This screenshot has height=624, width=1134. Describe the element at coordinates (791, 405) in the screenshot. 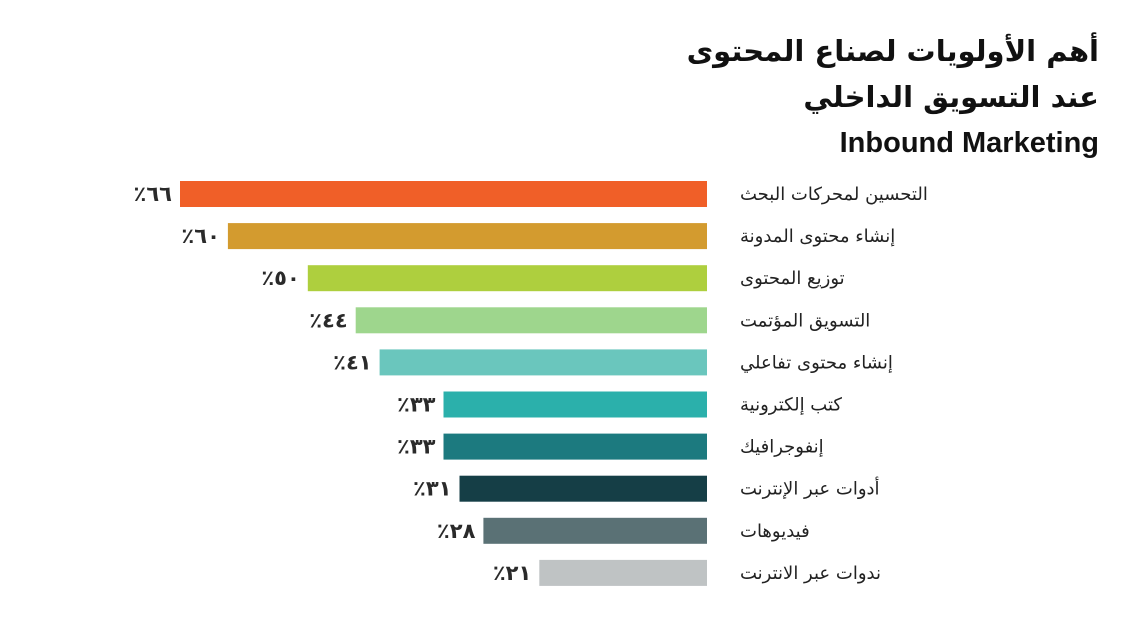

I see `category-label-6: كتب إلكترونية` at that location.